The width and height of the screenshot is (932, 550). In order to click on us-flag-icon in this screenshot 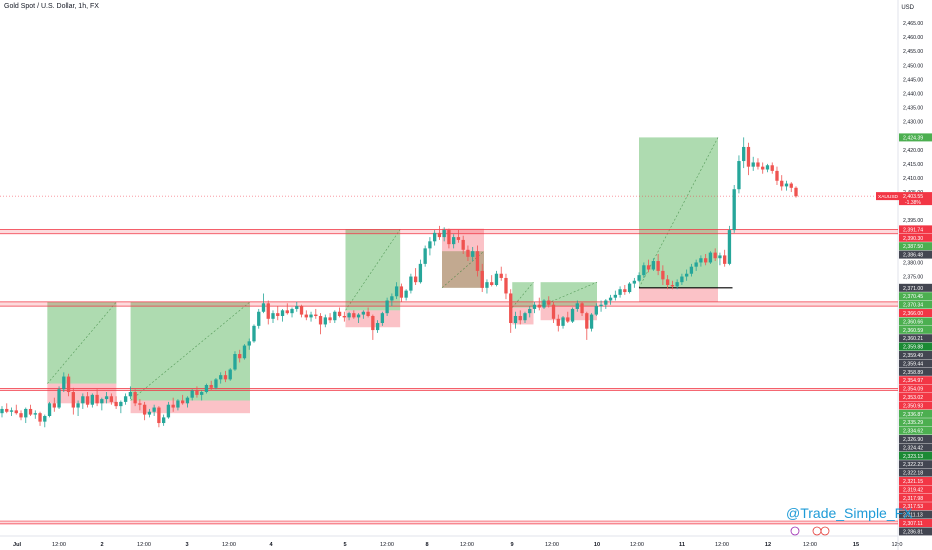, I will do `click(825, 531)`.